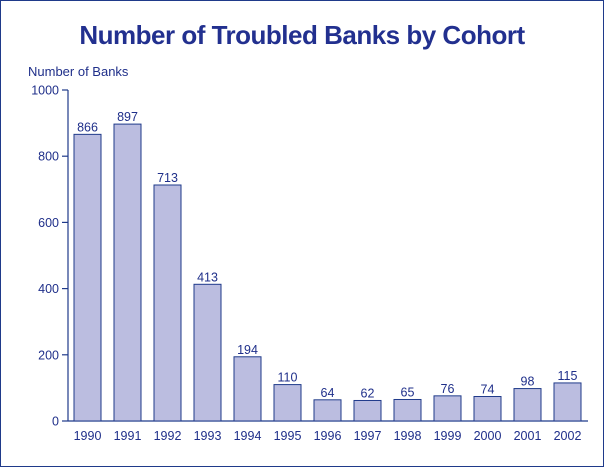 The height and width of the screenshot is (467, 604). Describe the element at coordinates (87, 127) in the screenshot. I see `bar-value-label: 866` at that location.